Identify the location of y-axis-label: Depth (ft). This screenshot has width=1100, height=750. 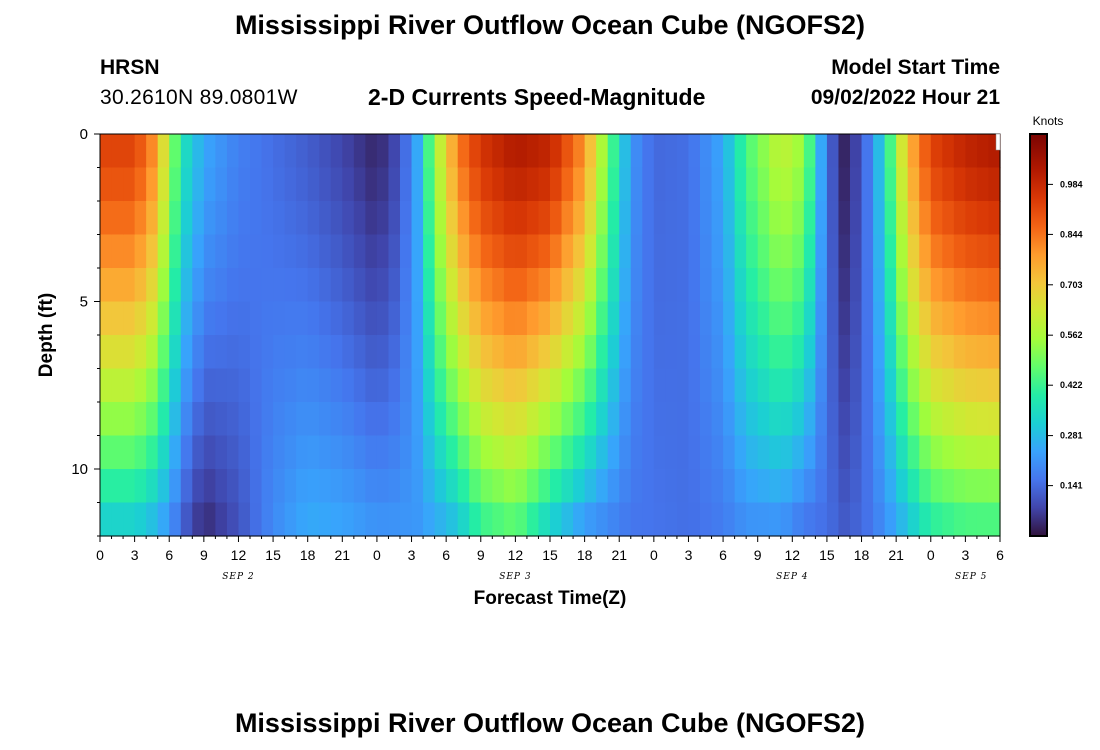
(46, 335).